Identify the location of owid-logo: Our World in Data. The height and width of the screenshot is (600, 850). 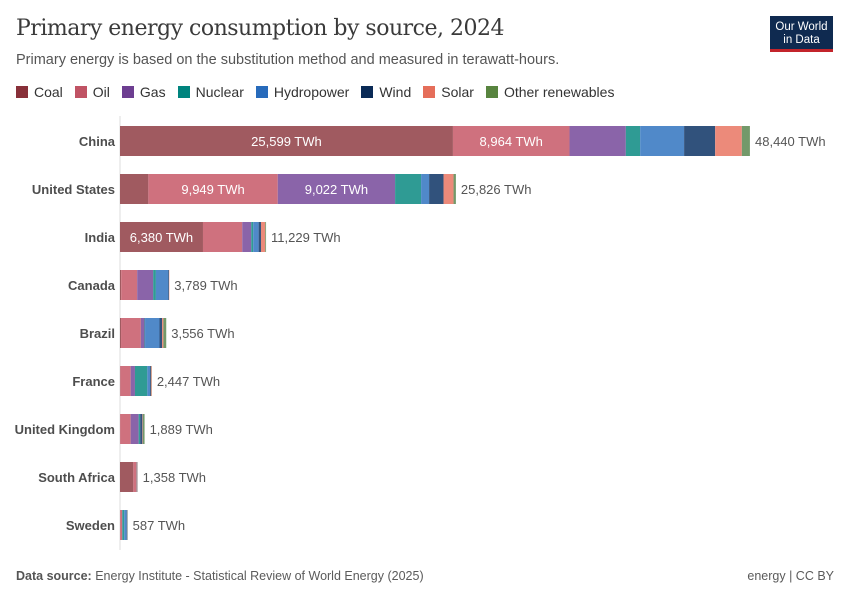
(801, 34).